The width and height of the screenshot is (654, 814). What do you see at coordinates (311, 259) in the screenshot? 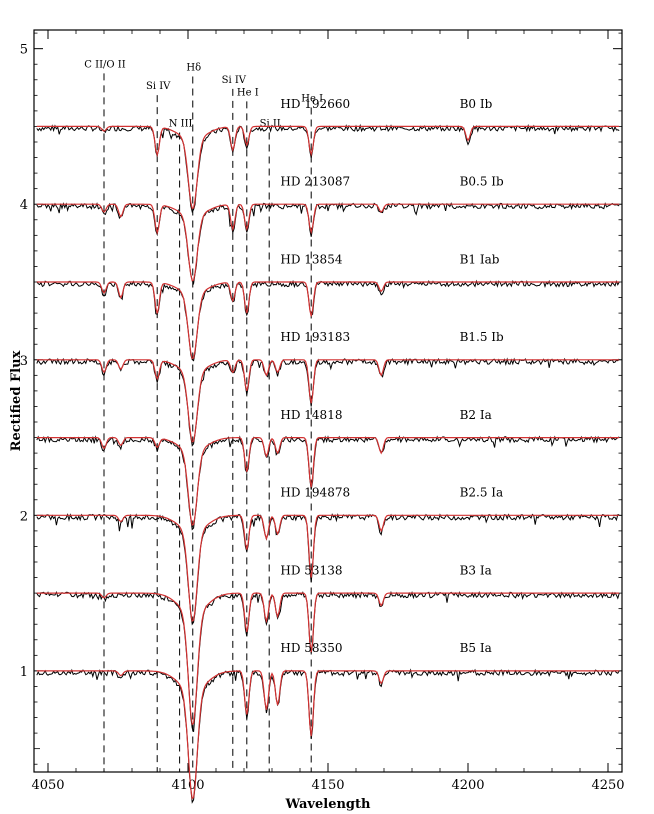
I see `star-name-label: HD 13854` at bounding box center [311, 259].